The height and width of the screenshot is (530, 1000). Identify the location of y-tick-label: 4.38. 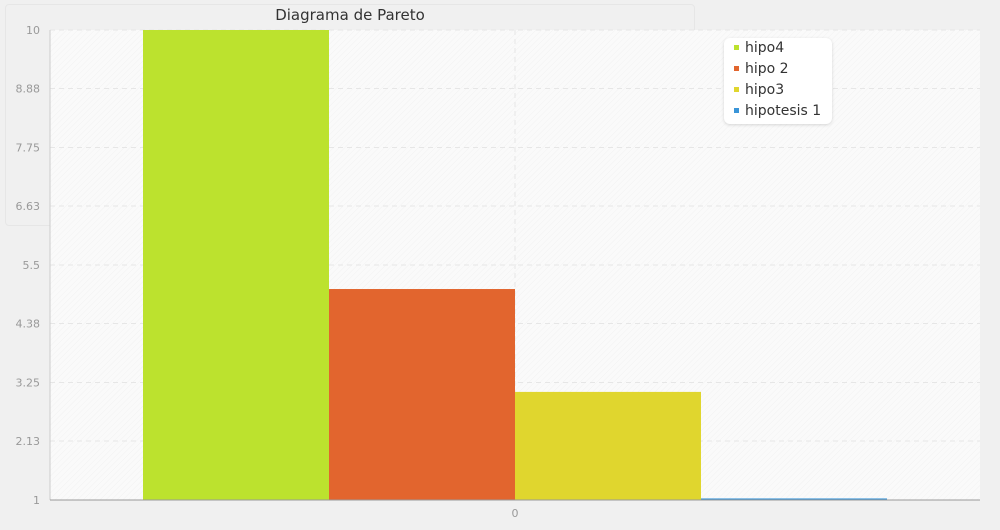
(28, 323).